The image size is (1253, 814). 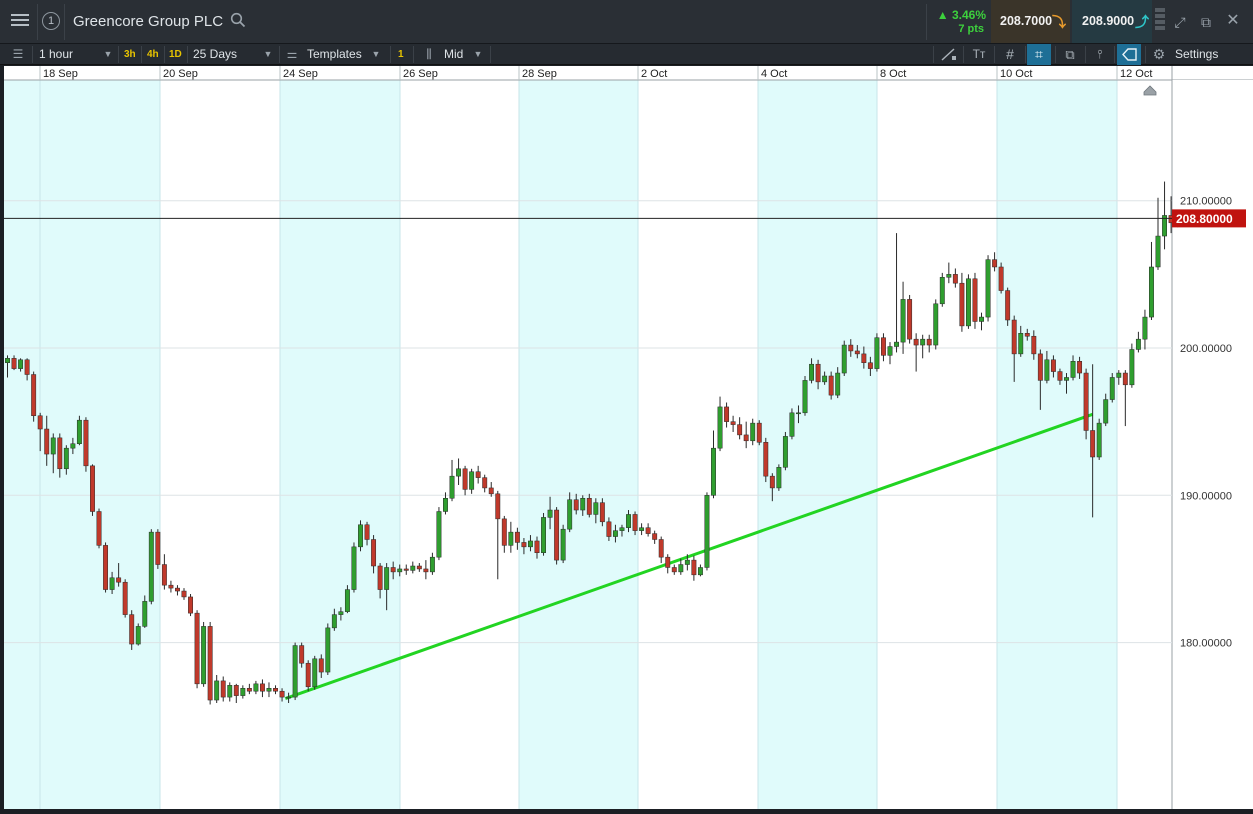 I want to click on y-tick-label: 210.00000, so click(x=1206, y=202).